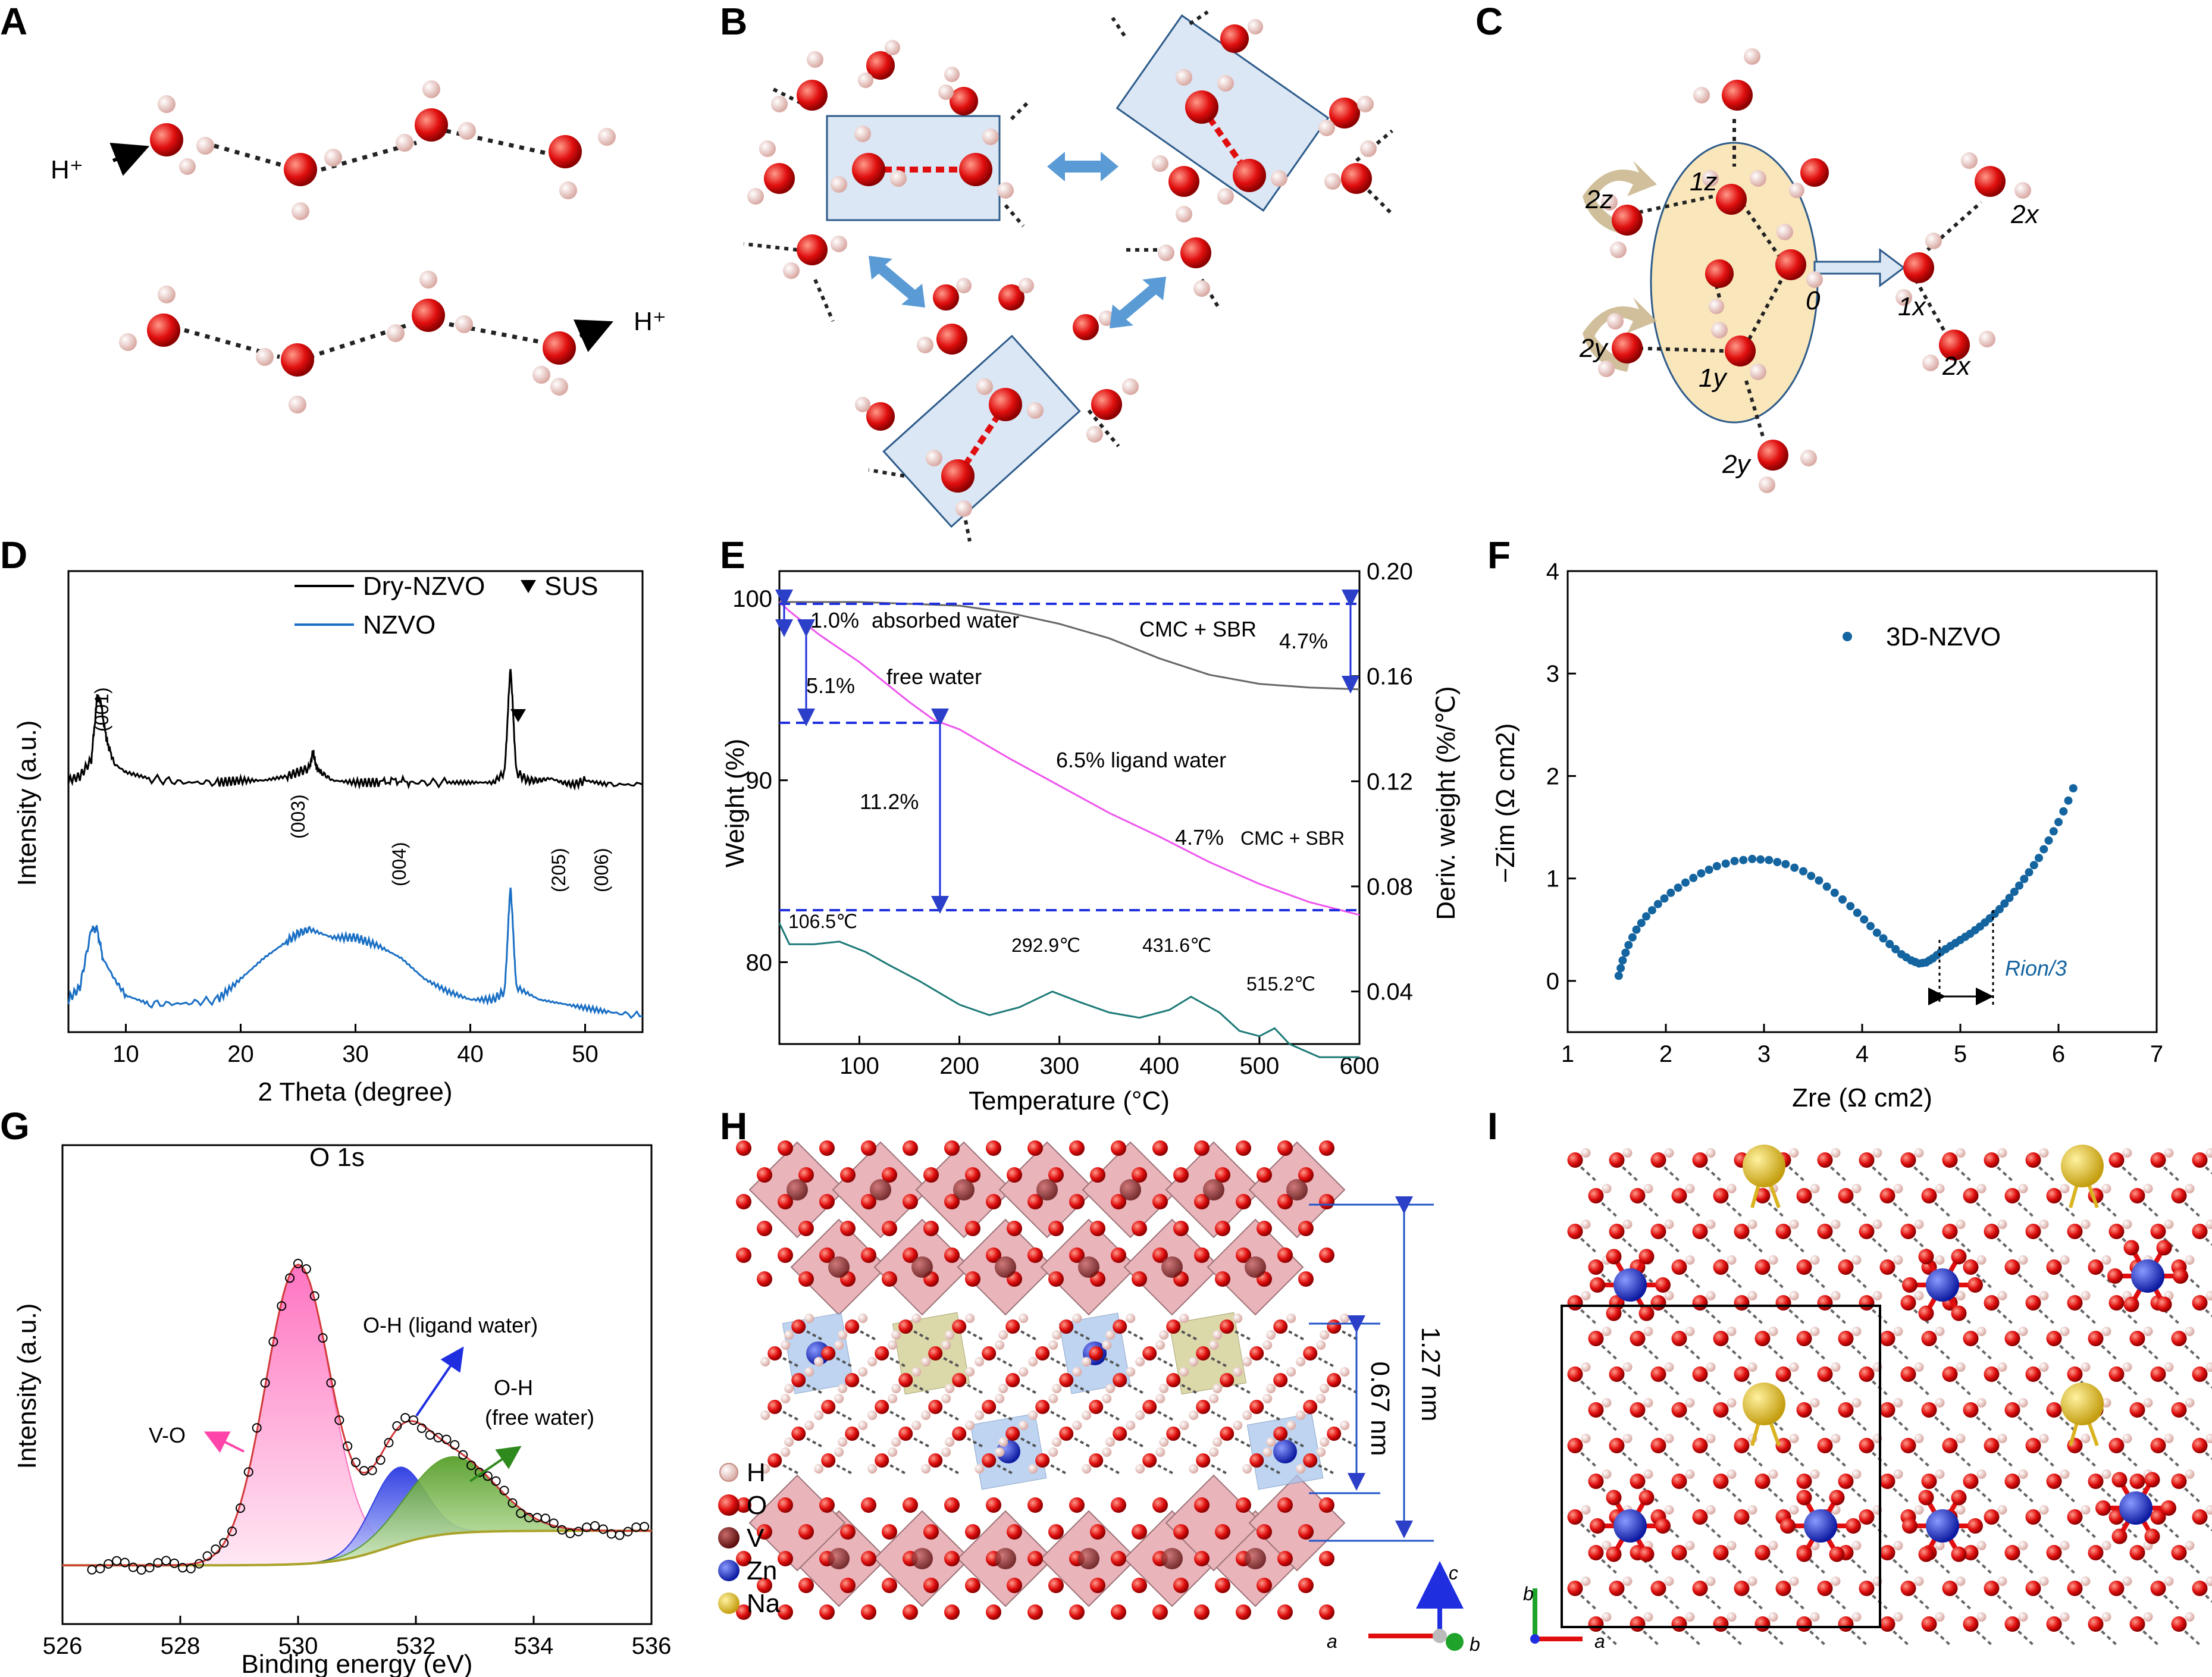 The width and height of the screenshot is (2212, 1677). I want to click on f-legend: 3D-NZVO, so click(1943, 636).